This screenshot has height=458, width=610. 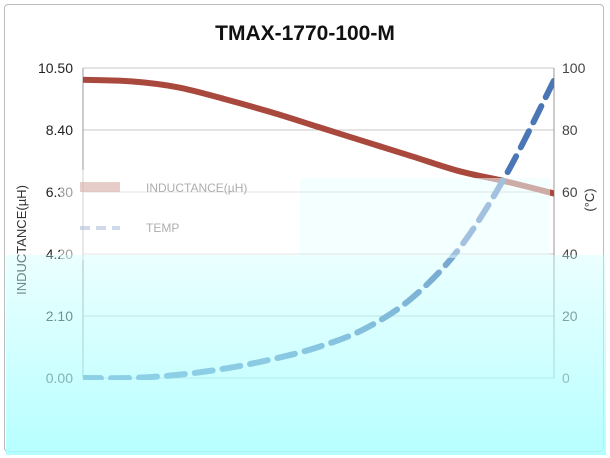 I want to click on y-tick-label: 4.20, so click(x=59, y=254).